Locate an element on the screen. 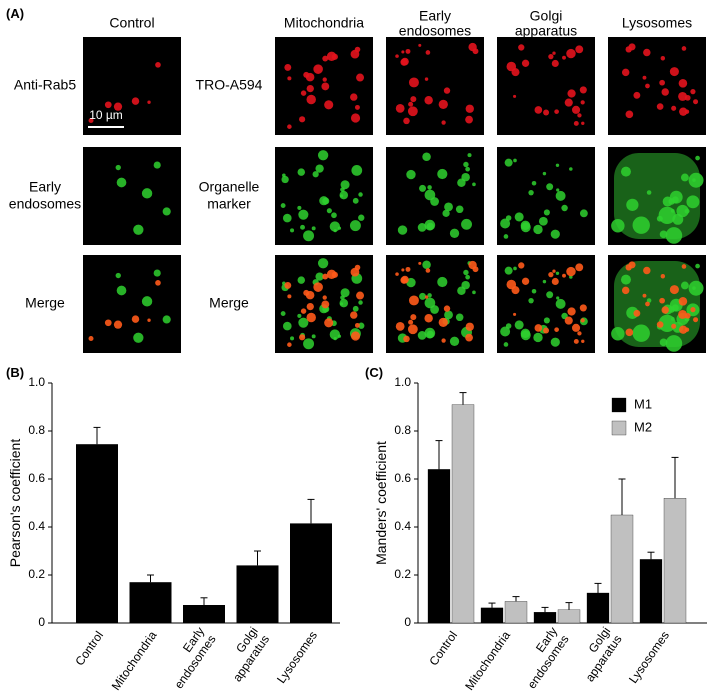 This screenshot has height=694, width=709. row-label: Early endosomes is located at coordinates (45, 194).